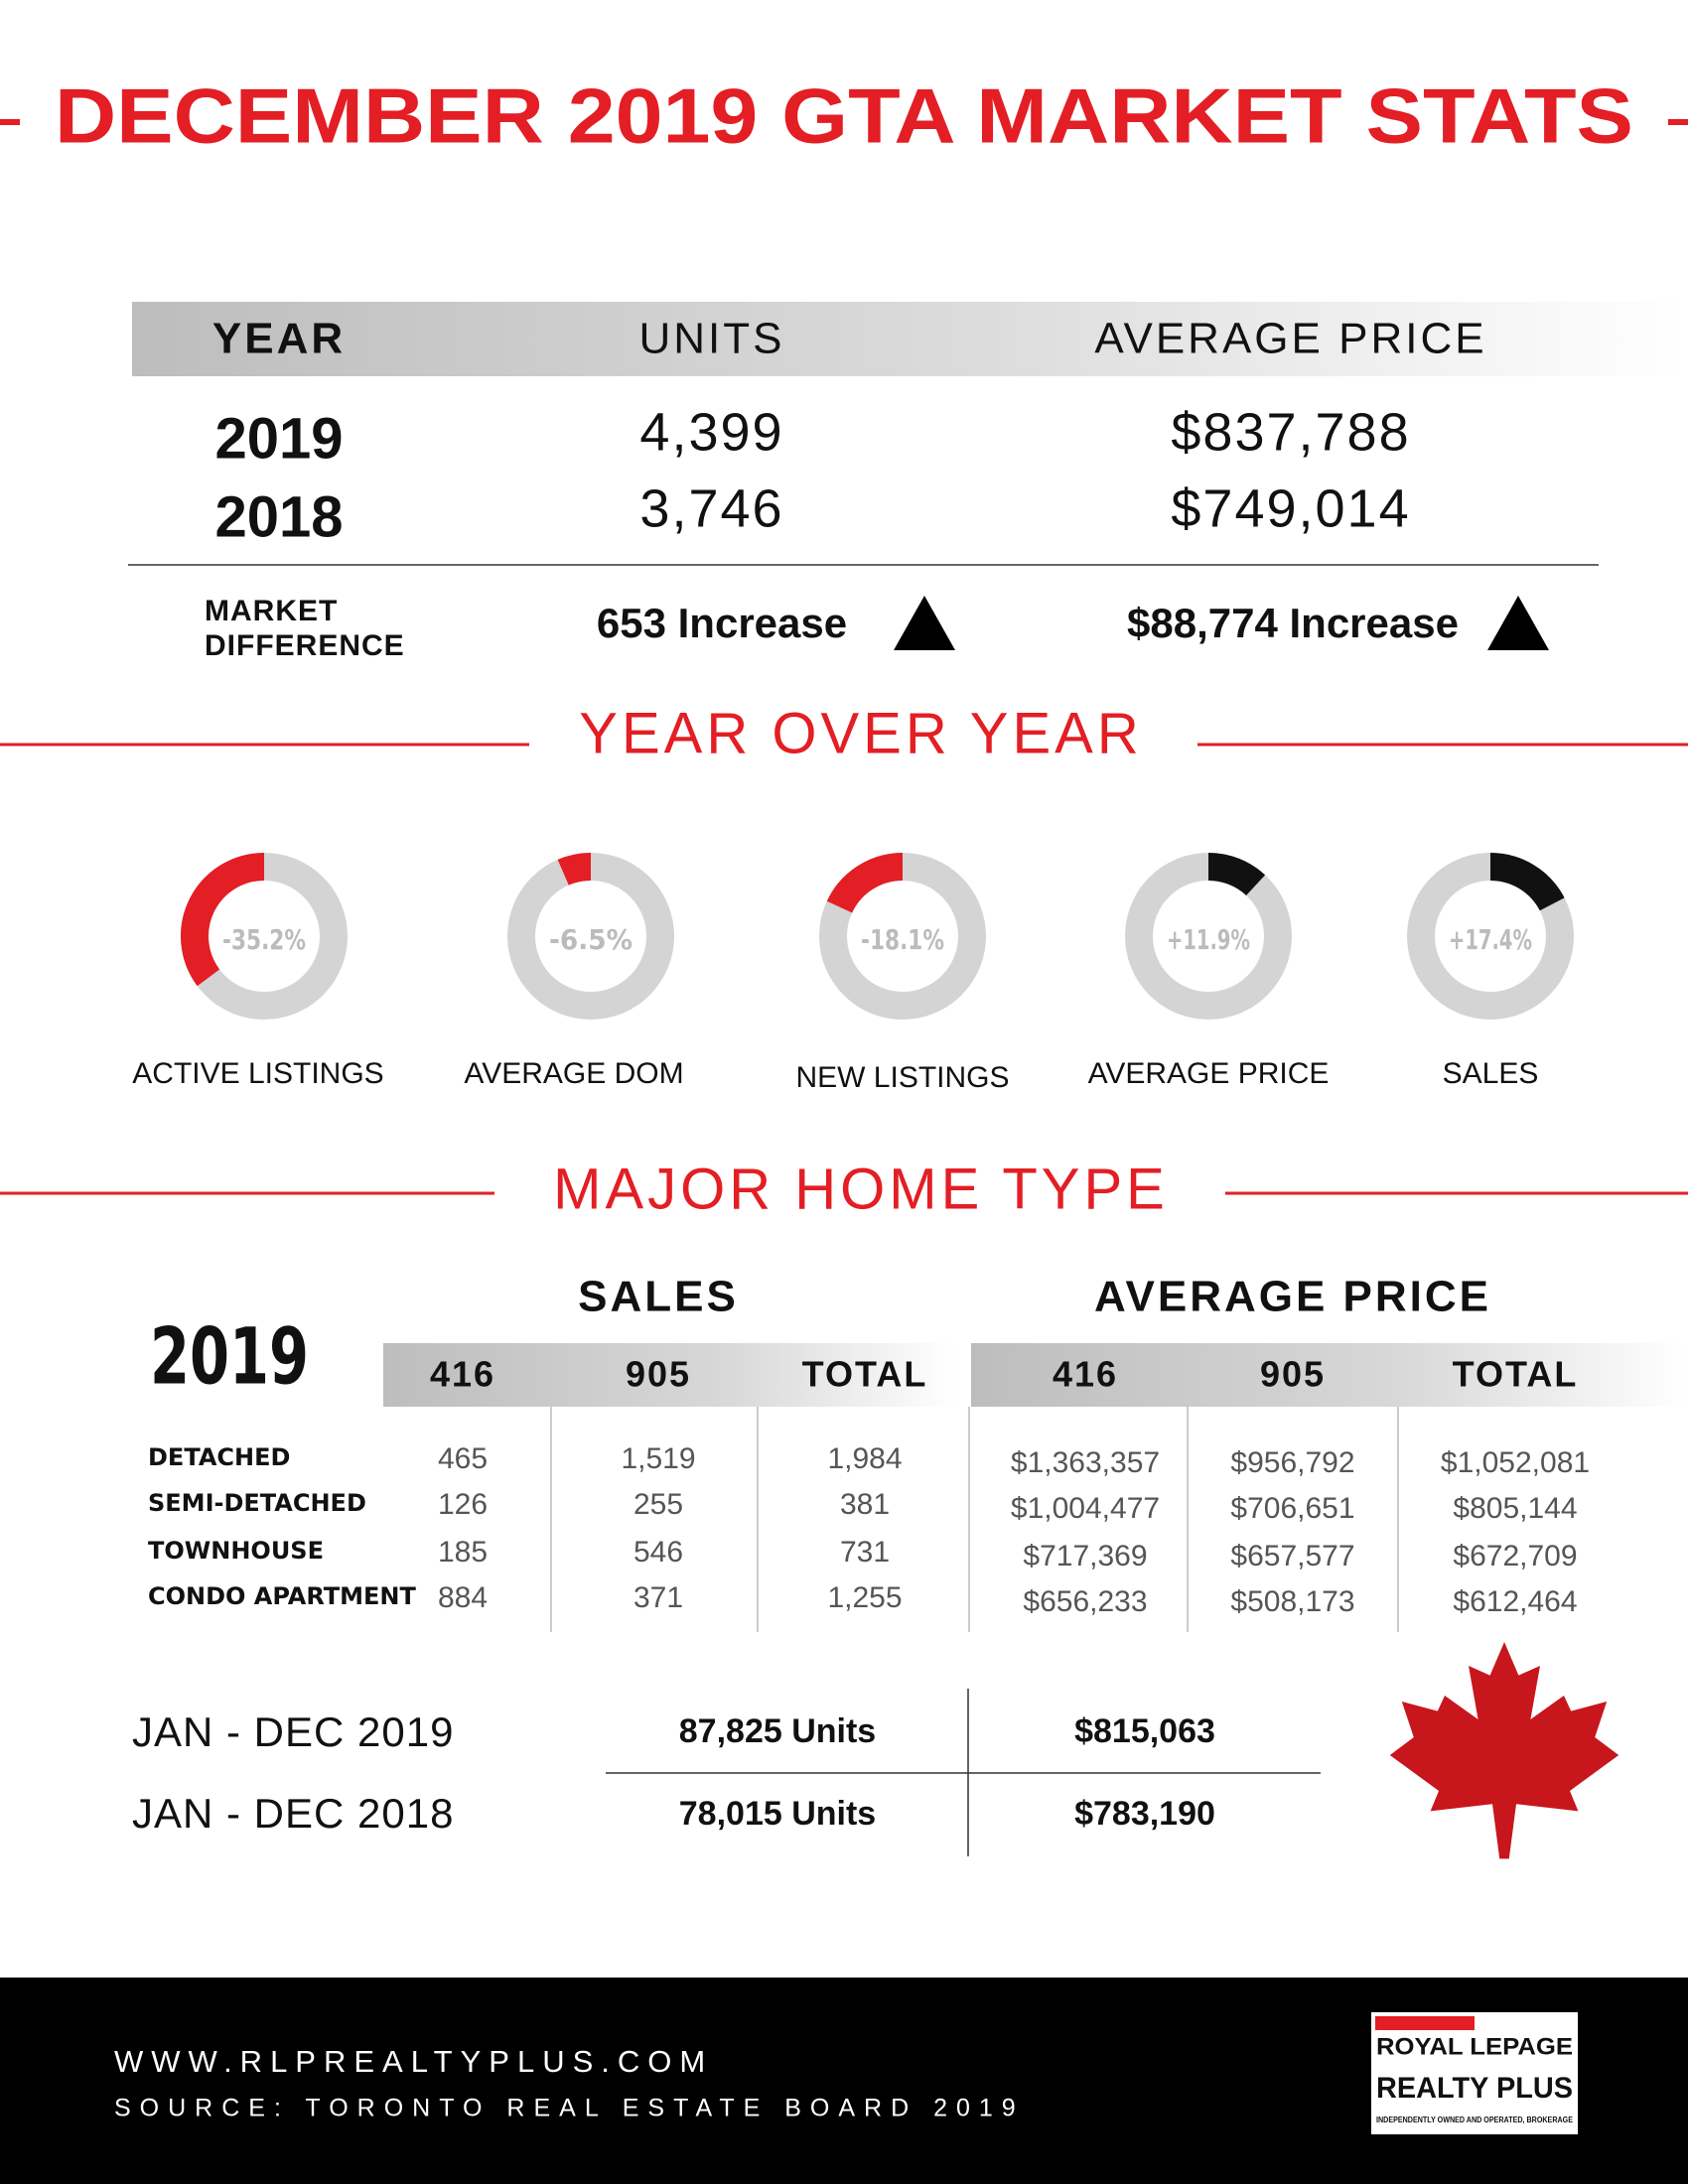 The width and height of the screenshot is (1688, 2184). I want to click on website: WWW.RLPREALTYPLUS.COM, so click(413, 2061).